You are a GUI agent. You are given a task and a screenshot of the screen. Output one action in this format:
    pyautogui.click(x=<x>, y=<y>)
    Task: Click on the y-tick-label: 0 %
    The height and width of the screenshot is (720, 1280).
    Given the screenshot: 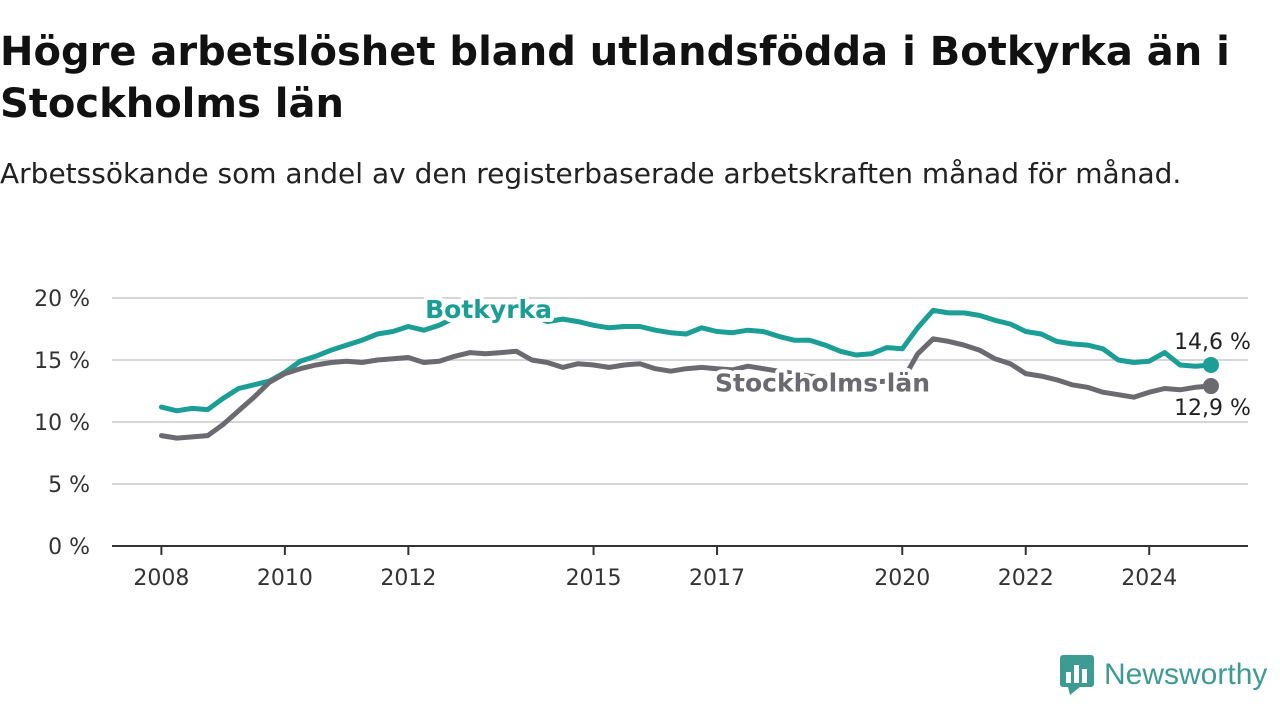 What is the action you would take?
    pyautogui.click(x=69, y=547)
    